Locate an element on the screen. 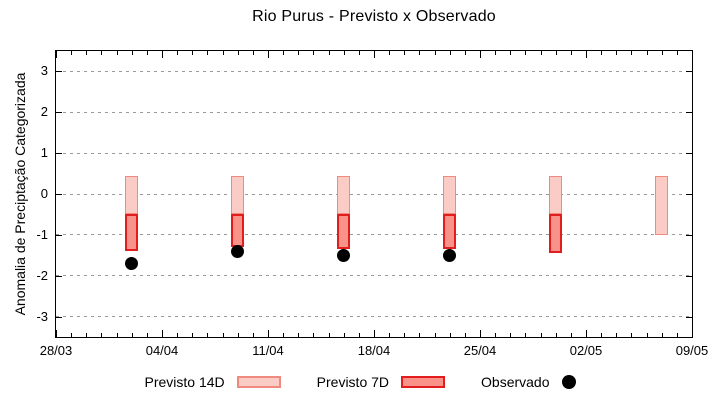  y-tick-label: 1 is located at coordinates (44, 153).